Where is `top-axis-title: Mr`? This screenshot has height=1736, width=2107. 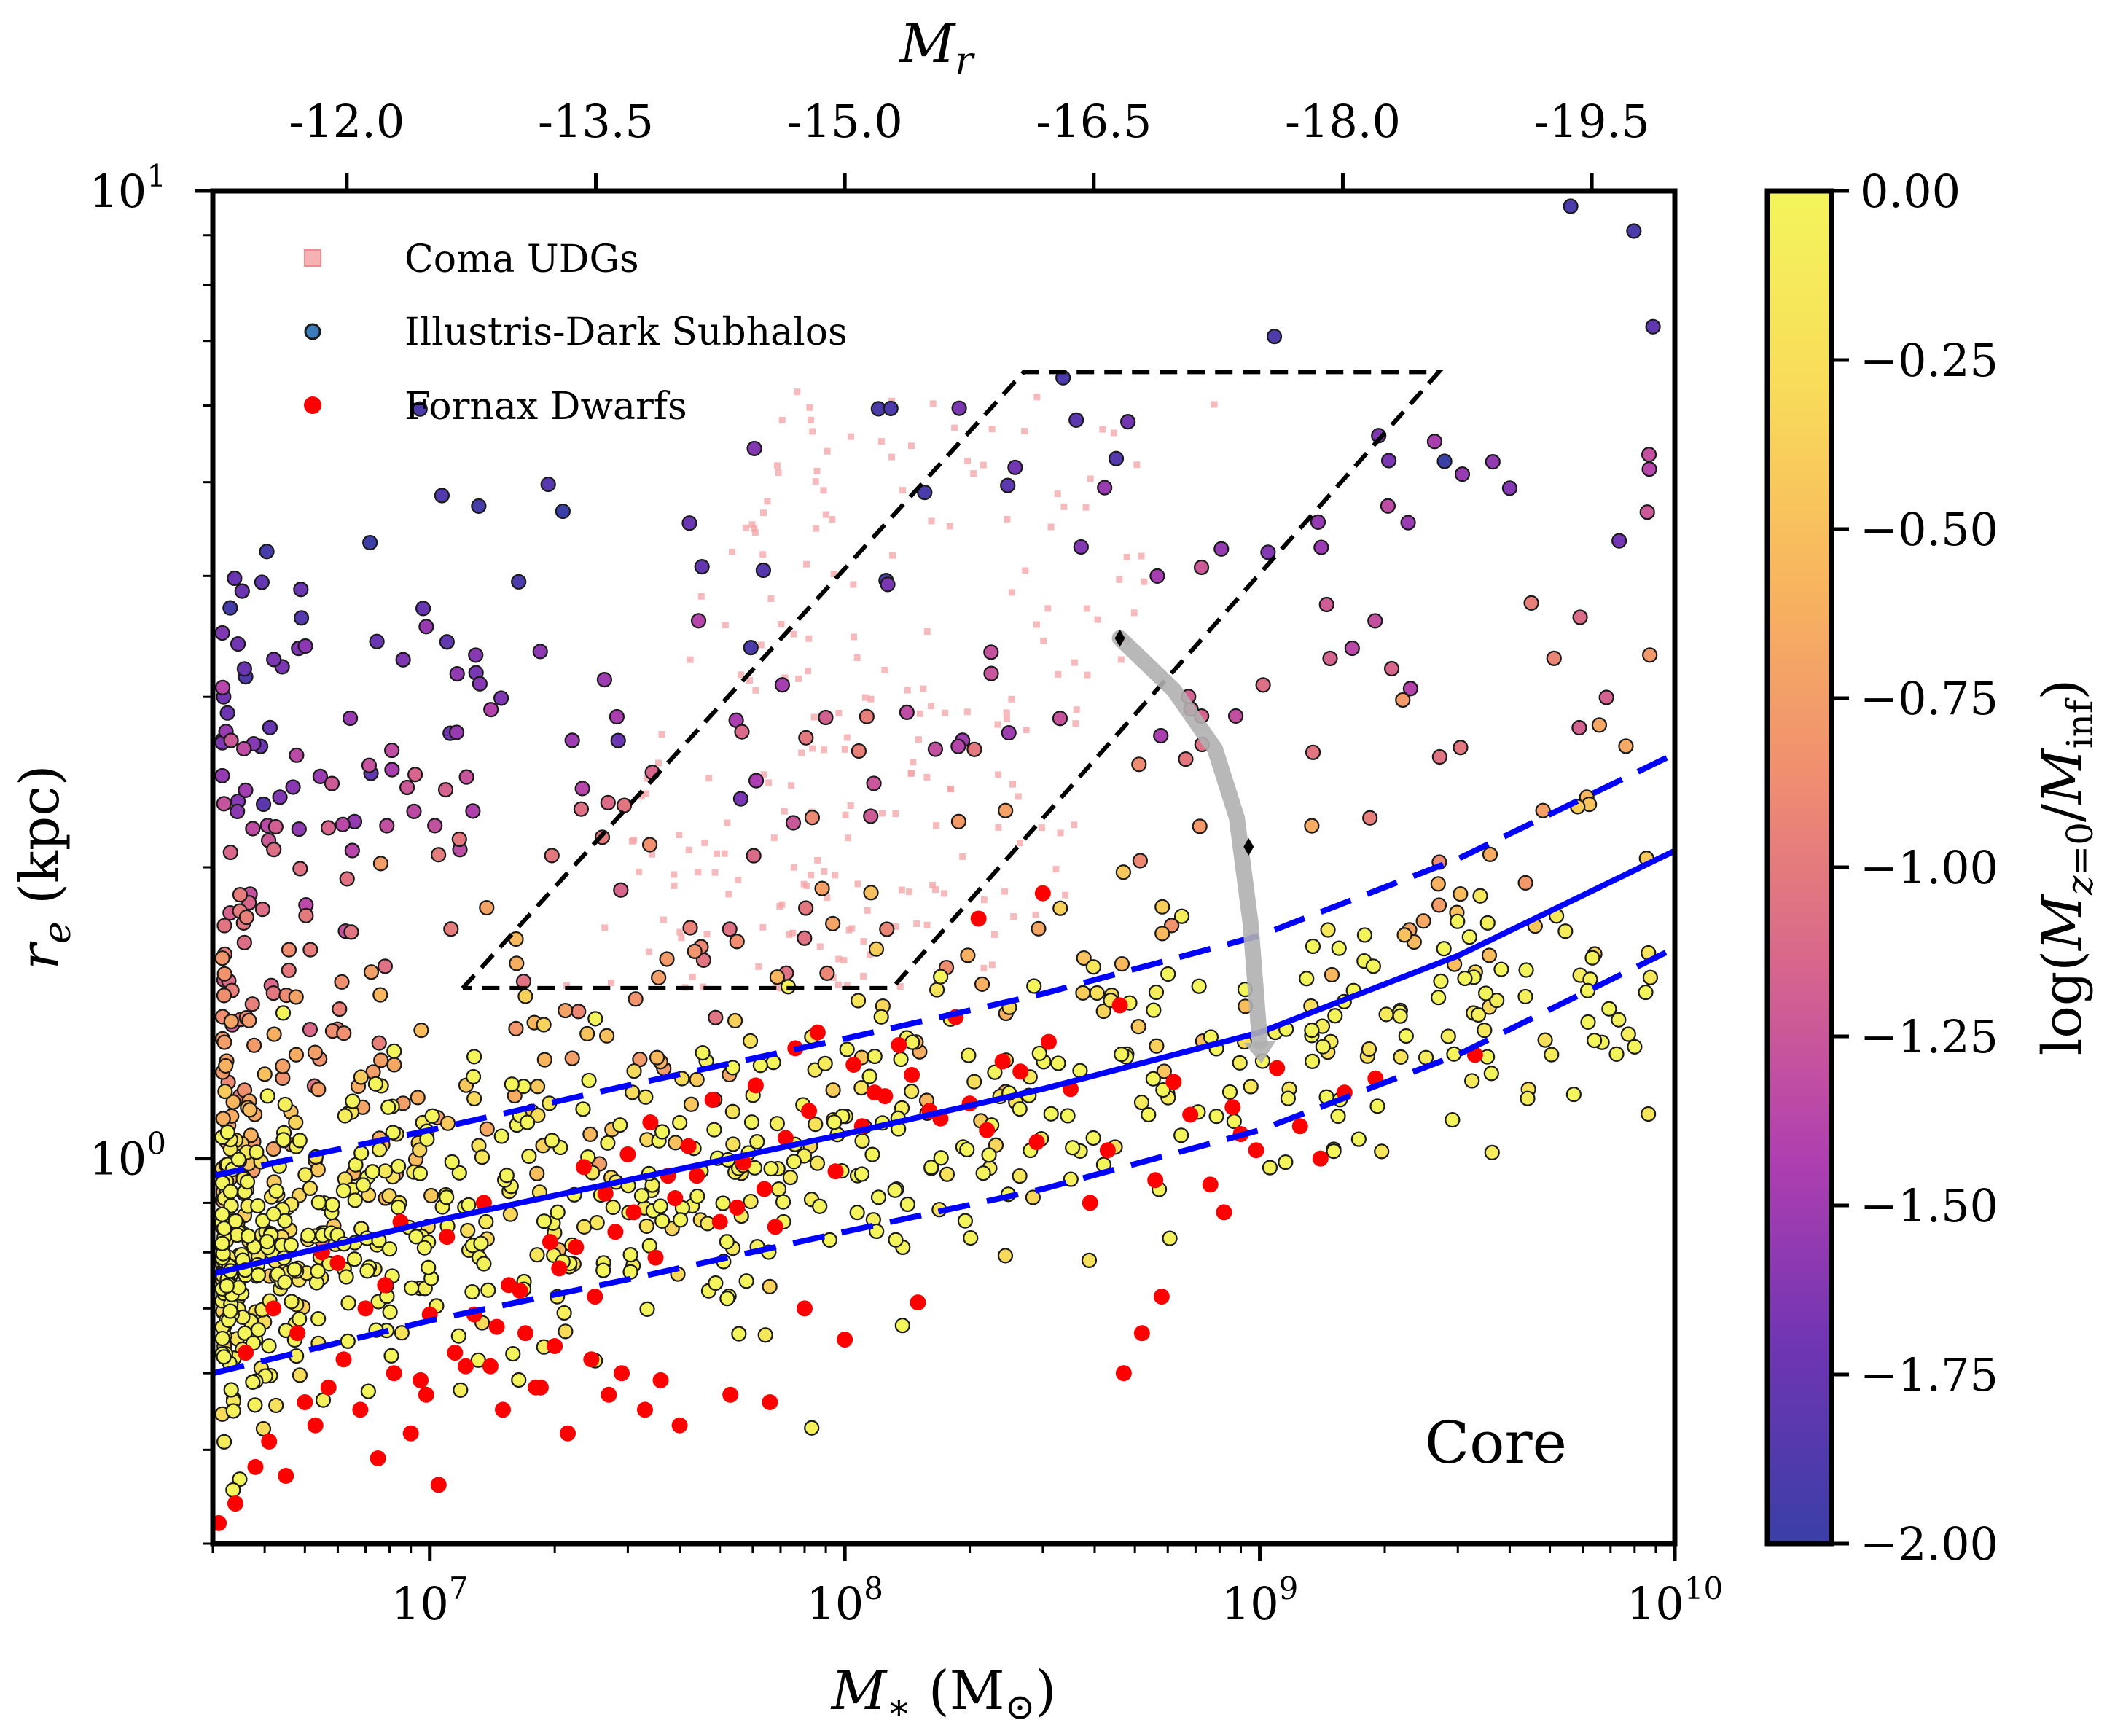 top-axis-title: Mr is located at coordinates (937, 47).